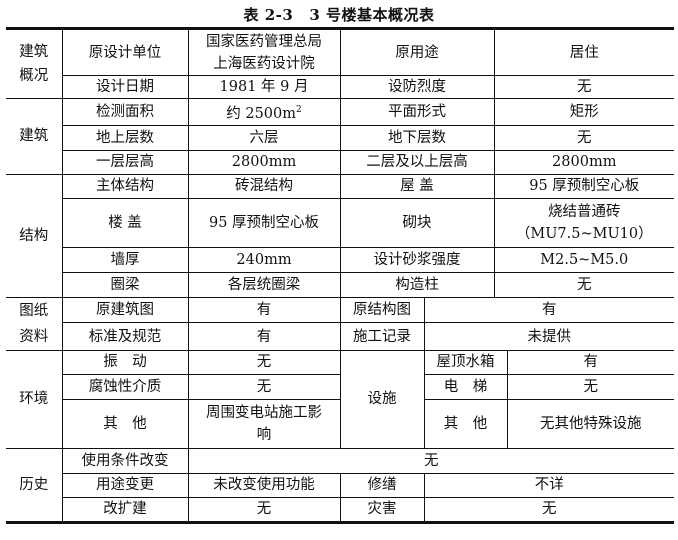  I want to click on field-label: 地上层数, so click(125, 137).